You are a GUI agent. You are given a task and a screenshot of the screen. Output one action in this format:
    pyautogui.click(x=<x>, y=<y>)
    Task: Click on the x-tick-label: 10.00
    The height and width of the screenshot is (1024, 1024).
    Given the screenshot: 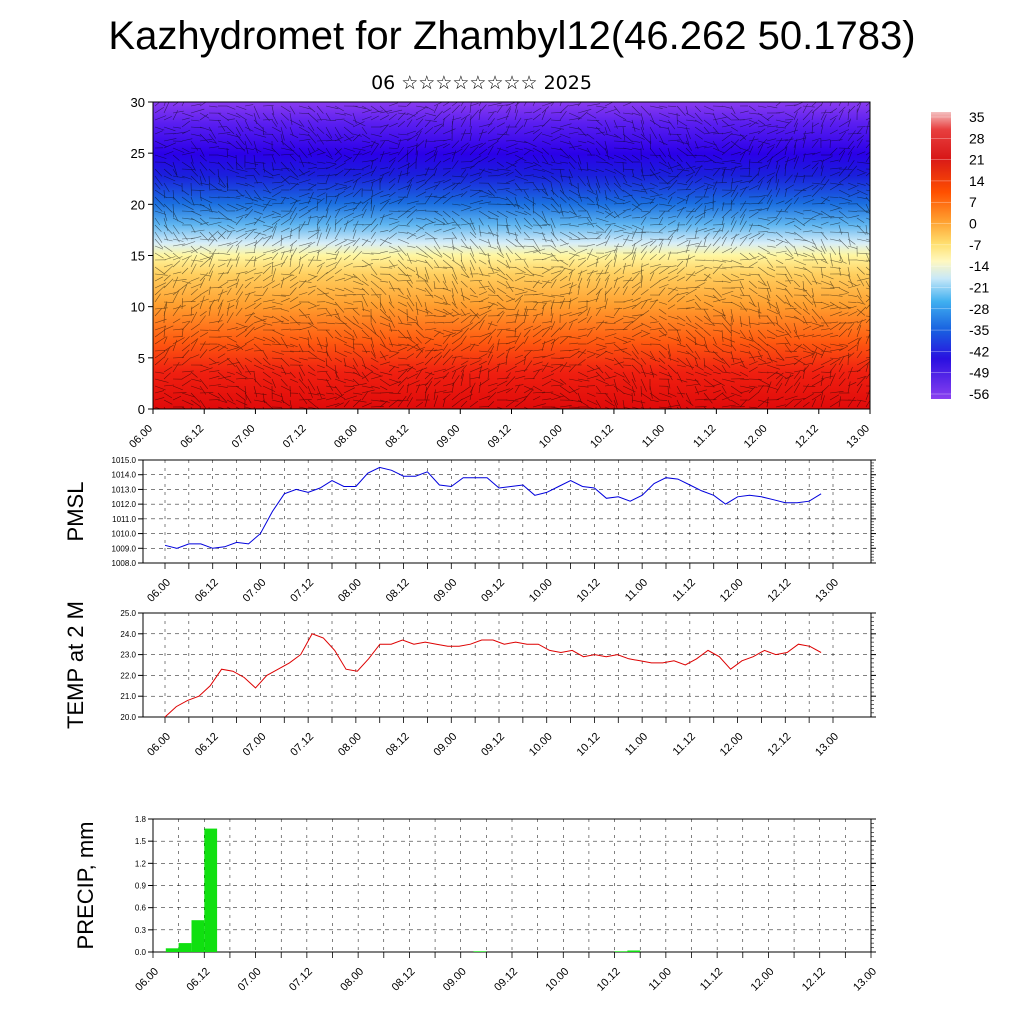 What is the action you would take?
    pyautogui.click(x=541, y=745)
    